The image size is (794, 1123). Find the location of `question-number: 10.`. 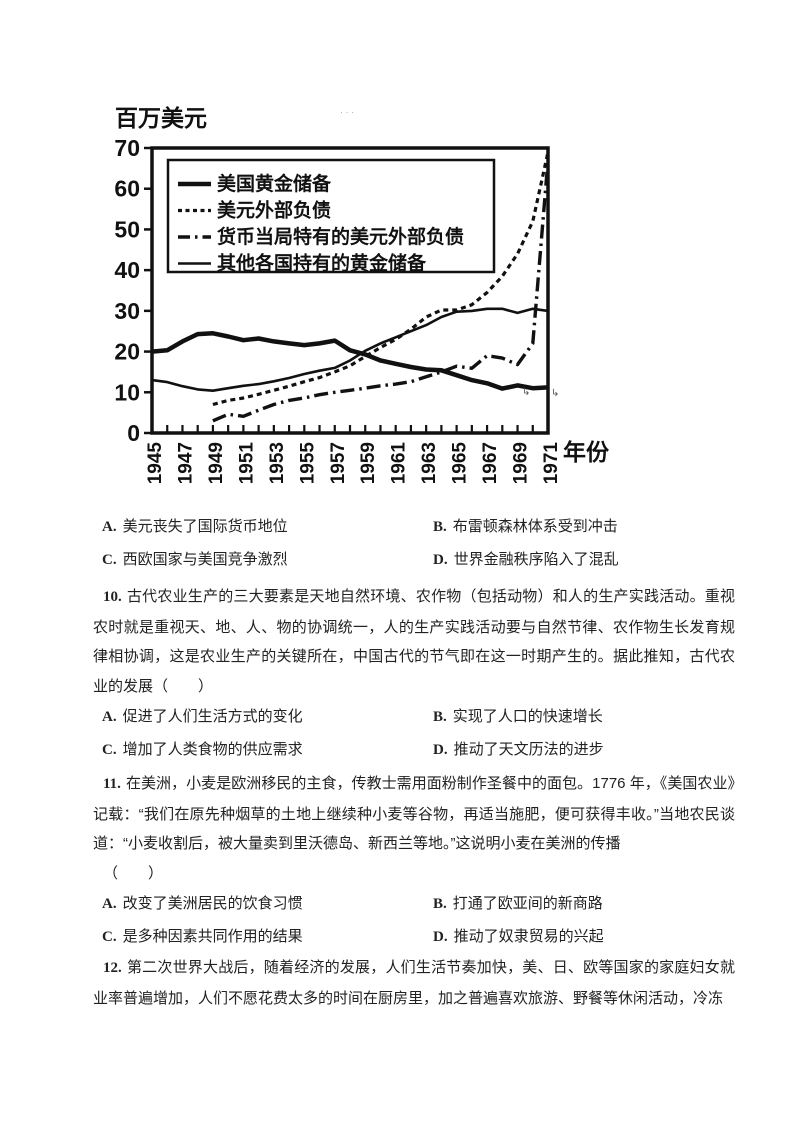

question-number: 10. is located at coordinates (112, 597).